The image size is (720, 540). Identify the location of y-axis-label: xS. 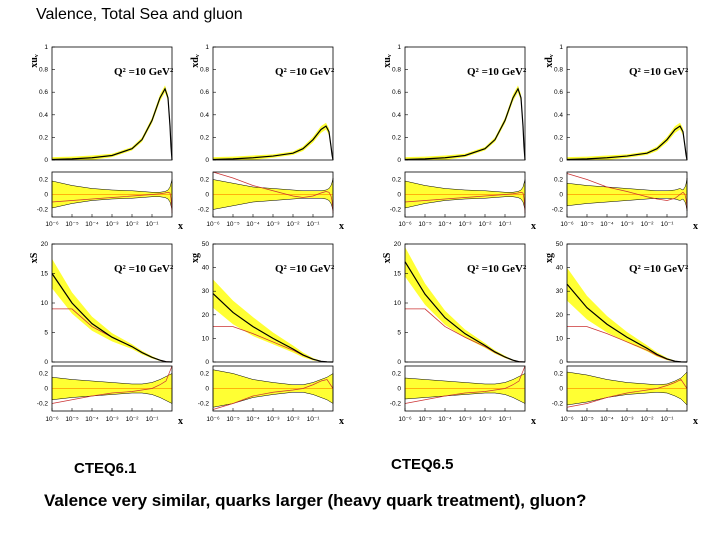
(387, 257).